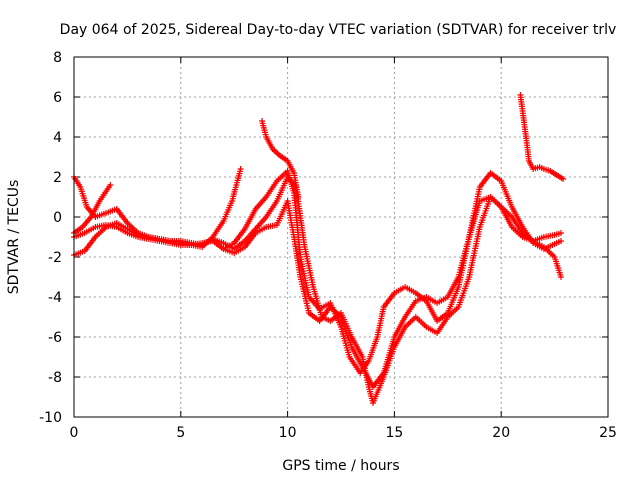  What do you see at coordinates (74, 433) in the screenshot?
I see `x-tick-label: 0` at bounding box center [74, 433].